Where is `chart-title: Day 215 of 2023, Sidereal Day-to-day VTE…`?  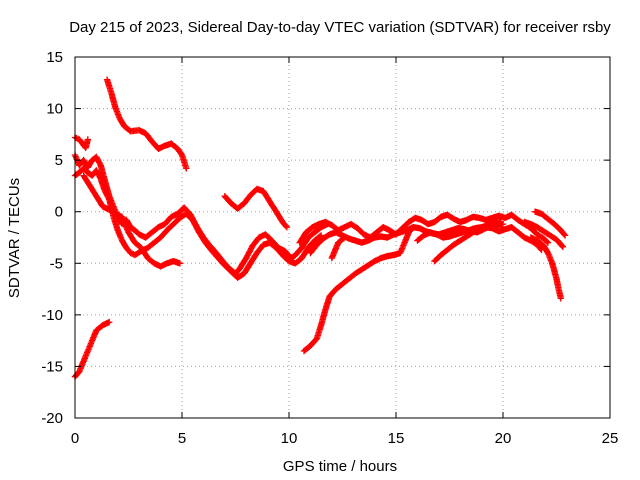
chart-title: Day 215 of 2023, Sidereal Day-to-day VTE… is located at coordinates (340, 27).